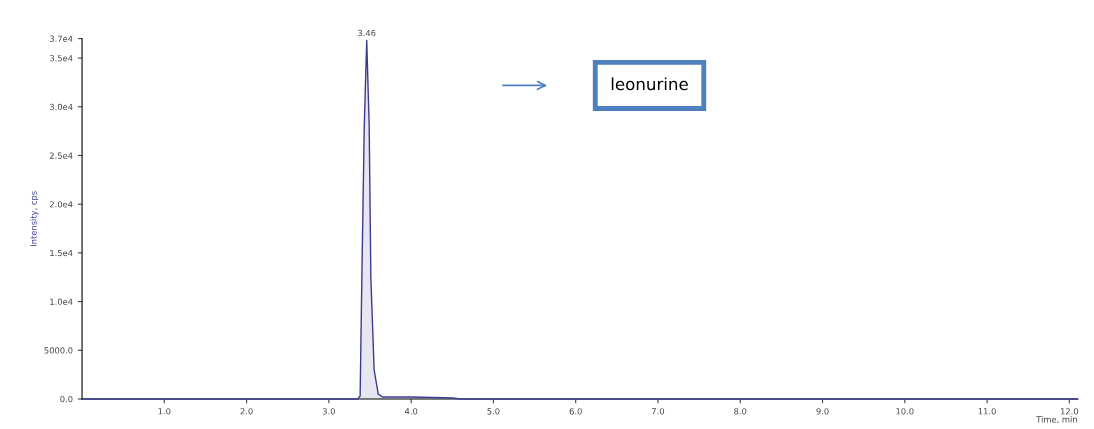  What do you see at coordinates (367, 33) in the screenshot?
I see `annotation: 3.46` at bounding box center [367, 33].